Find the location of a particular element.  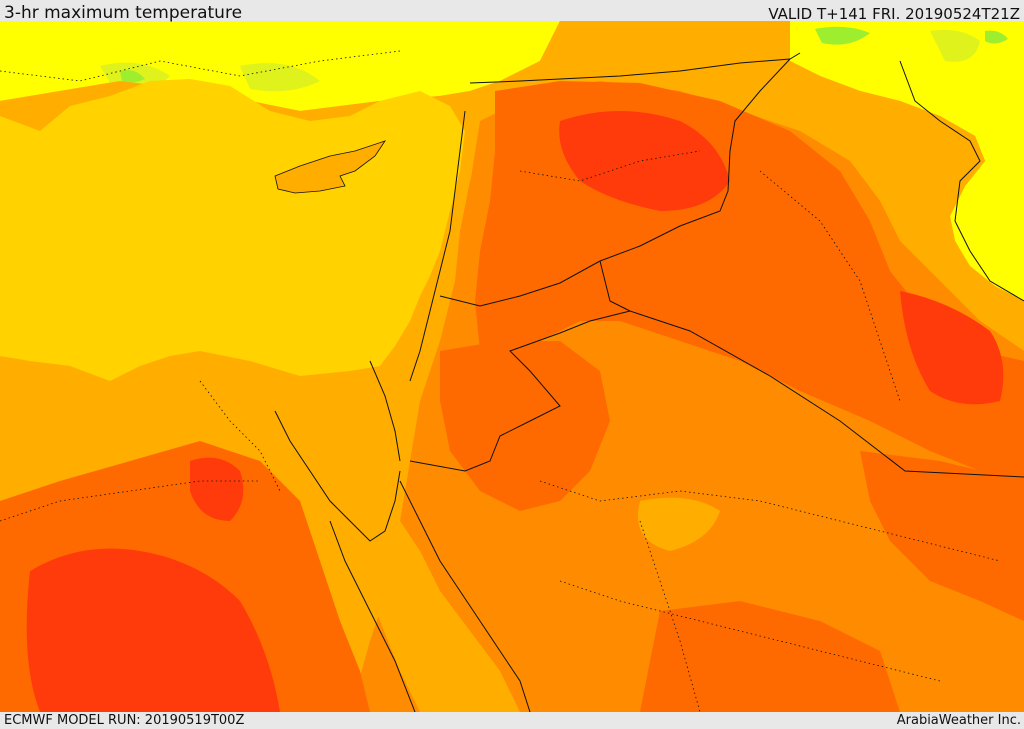

border-turkey-syria is located at coordinates (635, 68).